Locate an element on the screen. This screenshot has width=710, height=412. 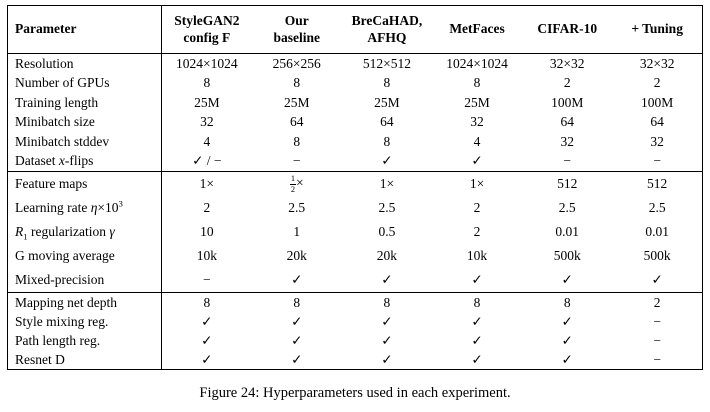
row-label: Minibatch stddev is located at coordinates (84, 142).